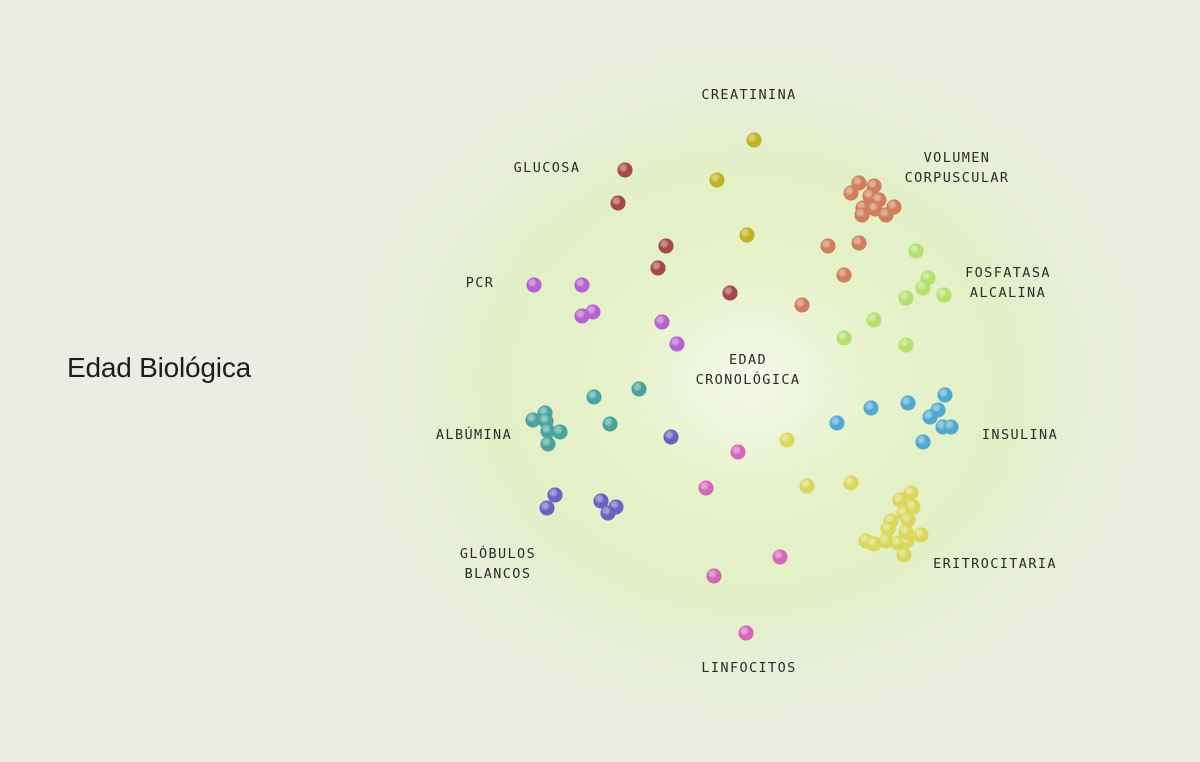 This screenshot has width=1200, height=762. What do you see at coordinates (159, 367) in the screenshot?
I see `page-title: Edad Biológica` at bounding box center [159, 367].